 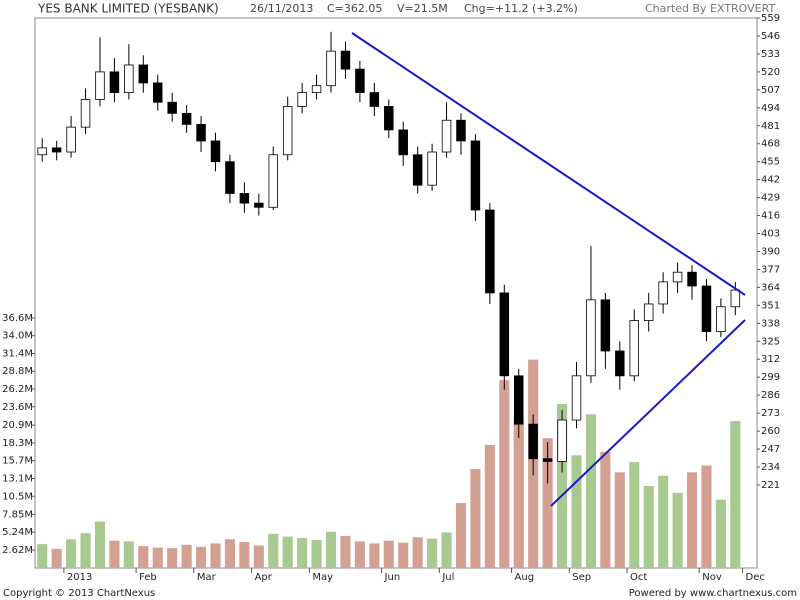 I want to click on y-tick-label: 273, so click(x=770, y=413).